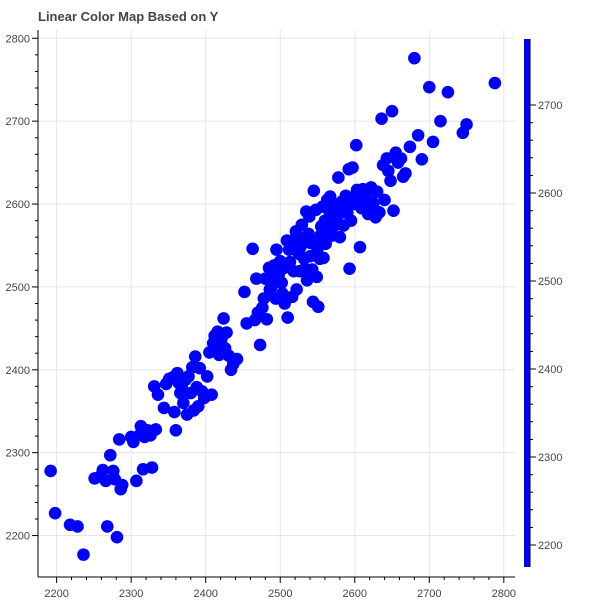 This screenshot has height=600, width=600. Describe the element at coordinates (527, 303) in the screenshot. I see `colorbar-gradient` at that location.